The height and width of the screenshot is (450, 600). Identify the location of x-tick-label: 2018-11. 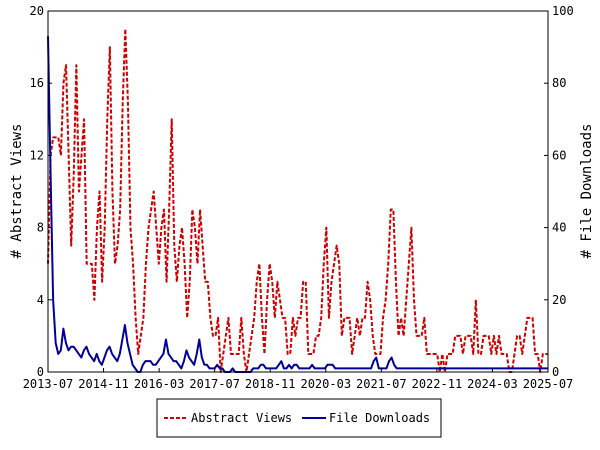
(270, 384).